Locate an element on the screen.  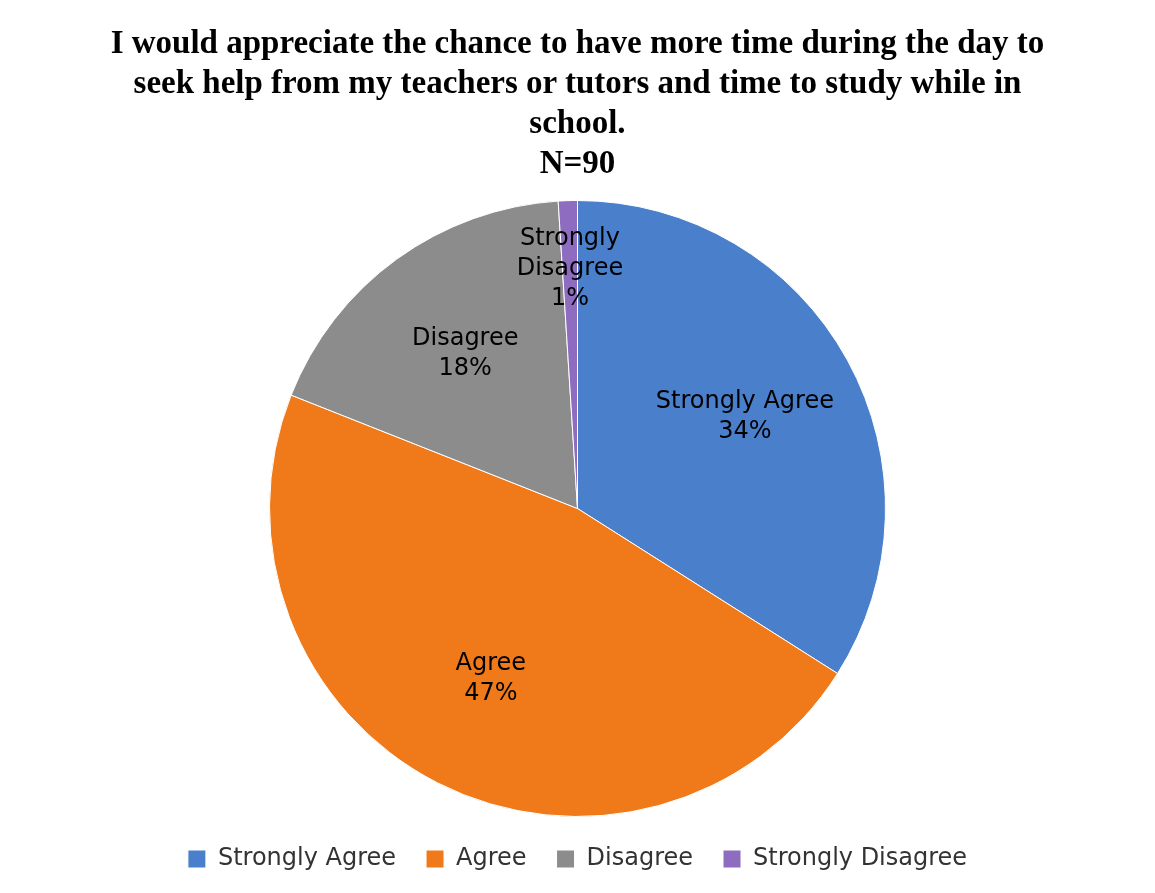
legend-label: Strongly Agree is located at coordinates (307, 857).